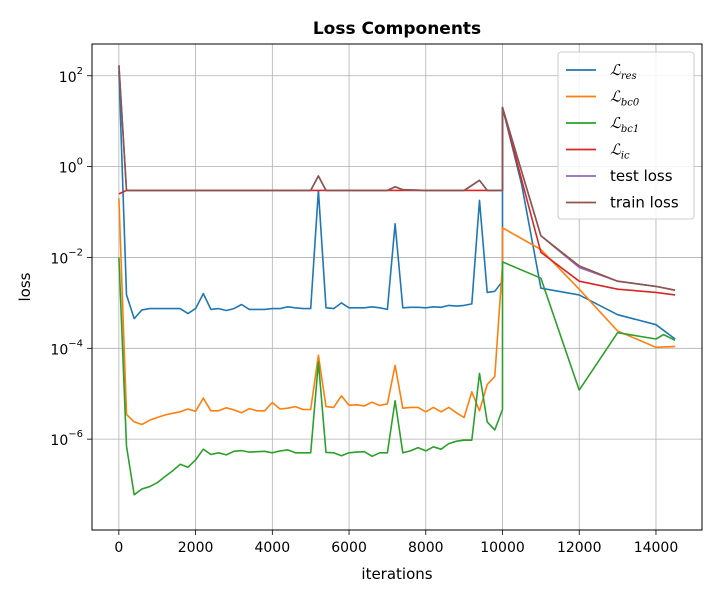 This screenshot has height=600, width=720. Describe the element at coordinates (71, 167) in the screenshot. I see `y-tick-label: 10⁰` at that location.